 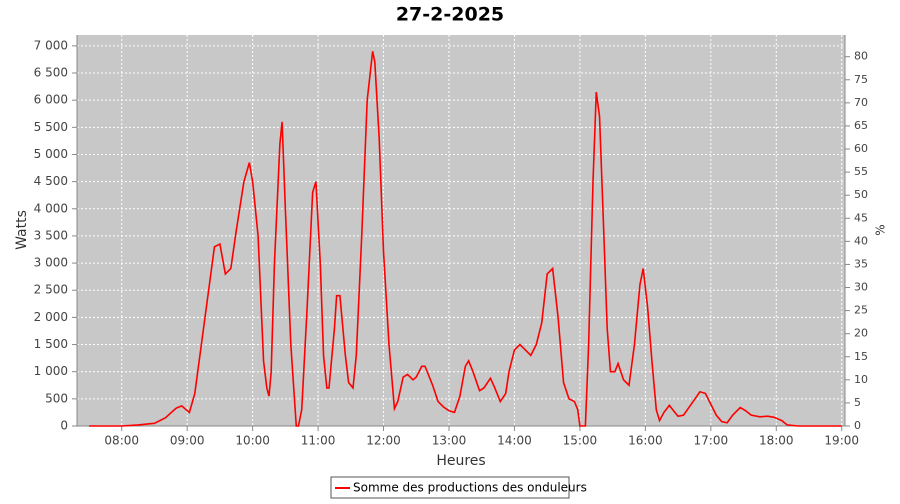 What do you see at coordinates (470, 488) in the screenshot?
I see `legend-label: Somme des productions des onduleurs` at bounding box center [470, 488].